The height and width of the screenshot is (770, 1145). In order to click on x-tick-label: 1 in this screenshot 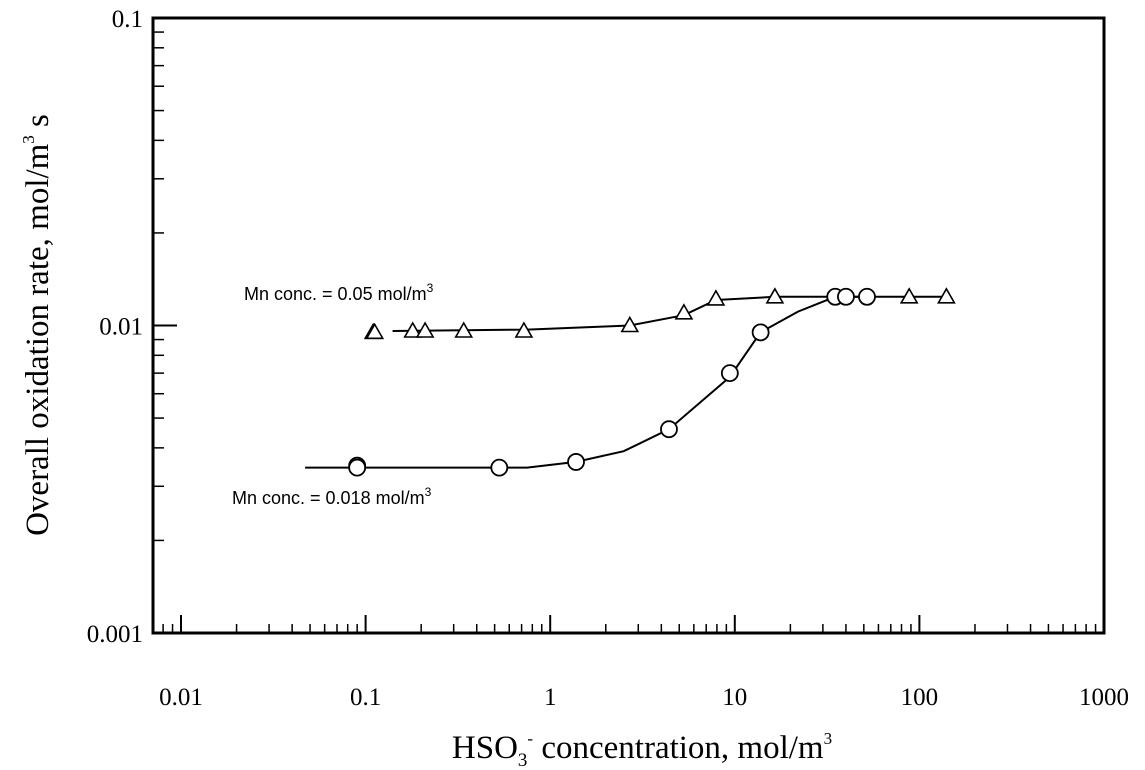, I will do `click(550, 697)`.